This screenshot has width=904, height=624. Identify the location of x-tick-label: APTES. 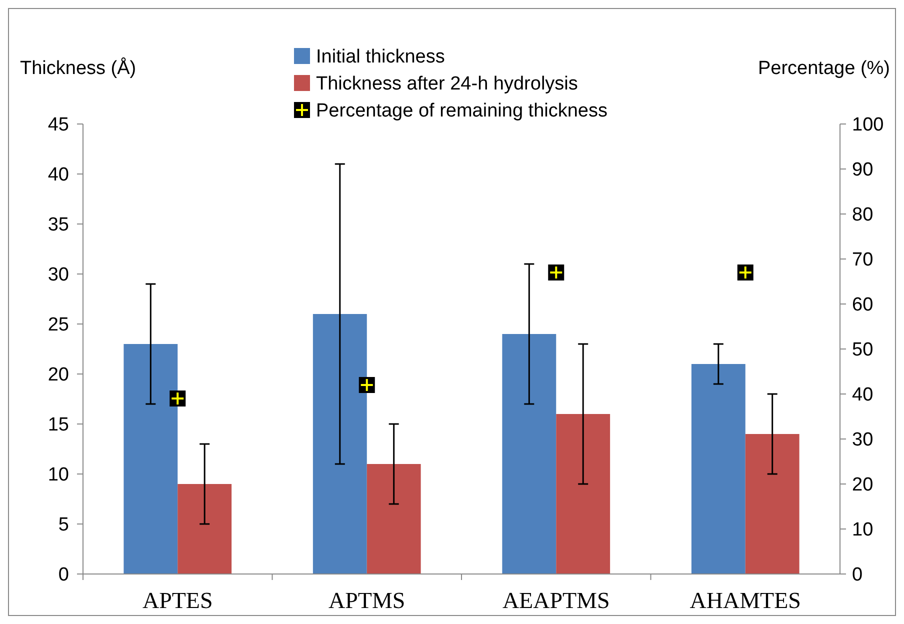
(177, 600).